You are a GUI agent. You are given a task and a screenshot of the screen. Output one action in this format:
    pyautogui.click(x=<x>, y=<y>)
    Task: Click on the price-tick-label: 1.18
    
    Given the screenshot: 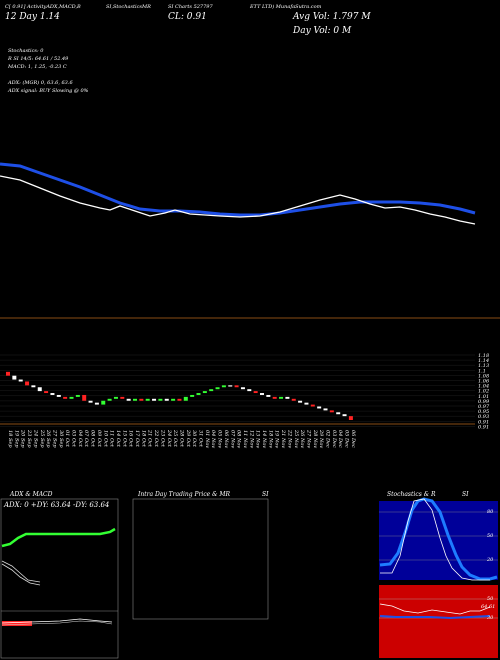 What is the action you would take?
    pyautogui.click(x=483, y=356)
    